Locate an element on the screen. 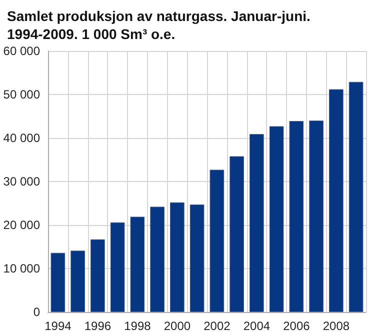 The height and width of the screenshot is (336, 370). y-tick-label: 60 000 is located at coordinates (21, 51).